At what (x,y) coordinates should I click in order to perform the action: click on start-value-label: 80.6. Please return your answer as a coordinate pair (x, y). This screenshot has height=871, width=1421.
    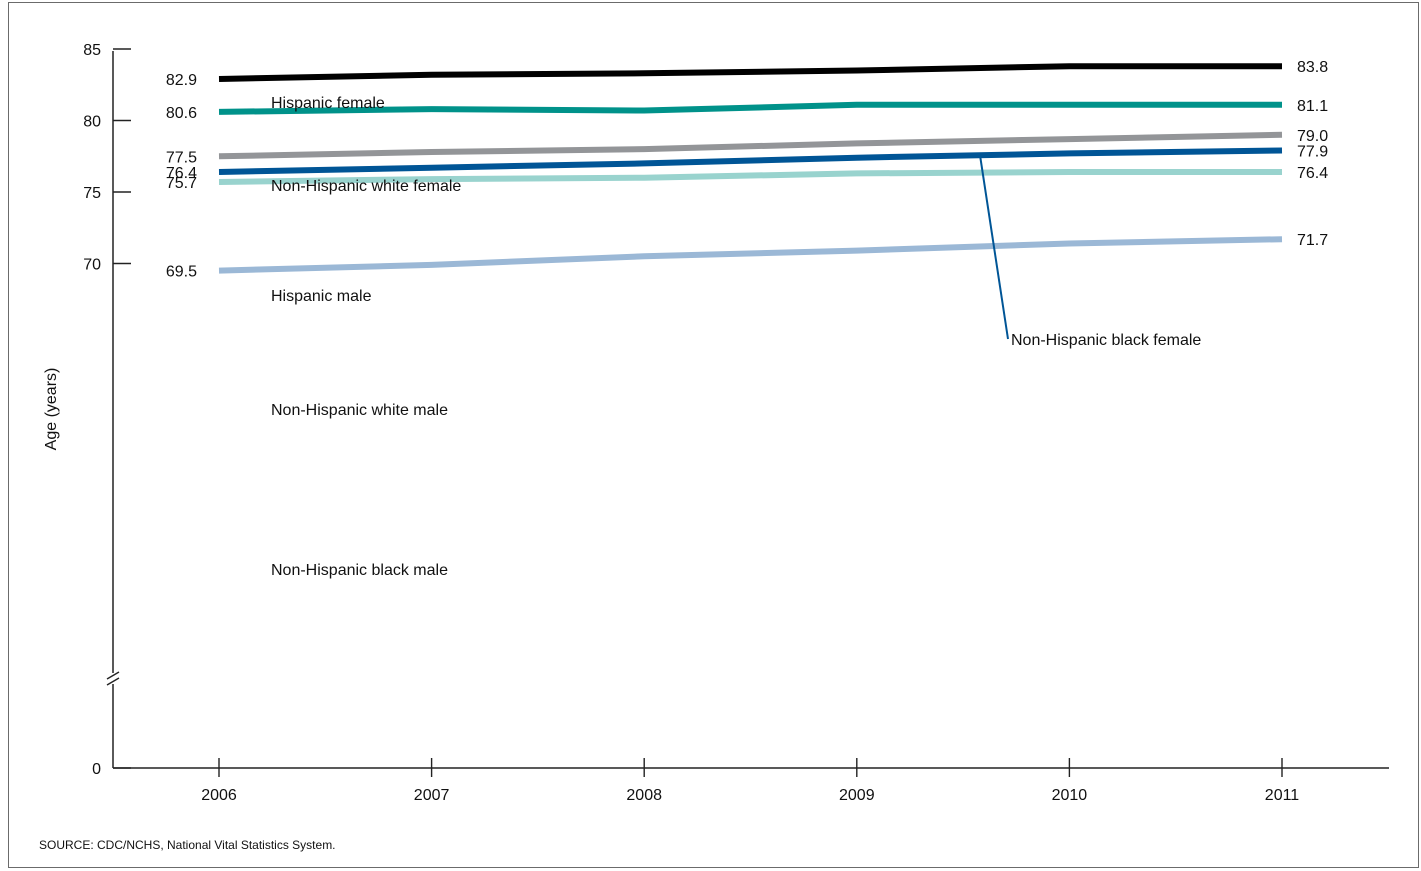
    Looking at the image, I should click on (181, 113).